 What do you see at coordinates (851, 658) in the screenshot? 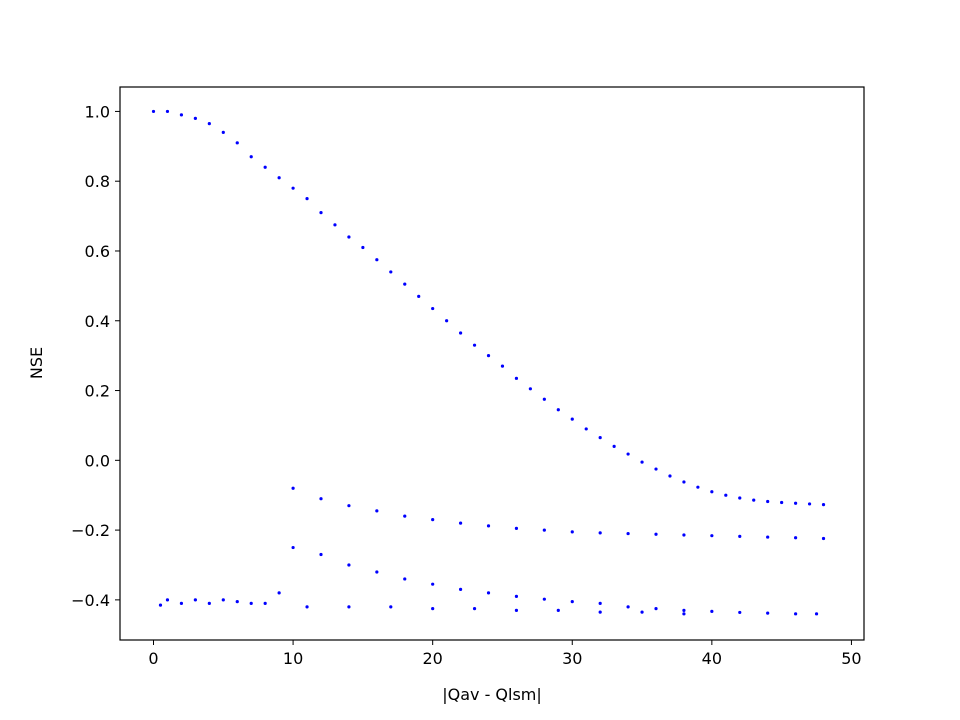
I see `x-tick-label: 50` at bounding box center [851, 658].